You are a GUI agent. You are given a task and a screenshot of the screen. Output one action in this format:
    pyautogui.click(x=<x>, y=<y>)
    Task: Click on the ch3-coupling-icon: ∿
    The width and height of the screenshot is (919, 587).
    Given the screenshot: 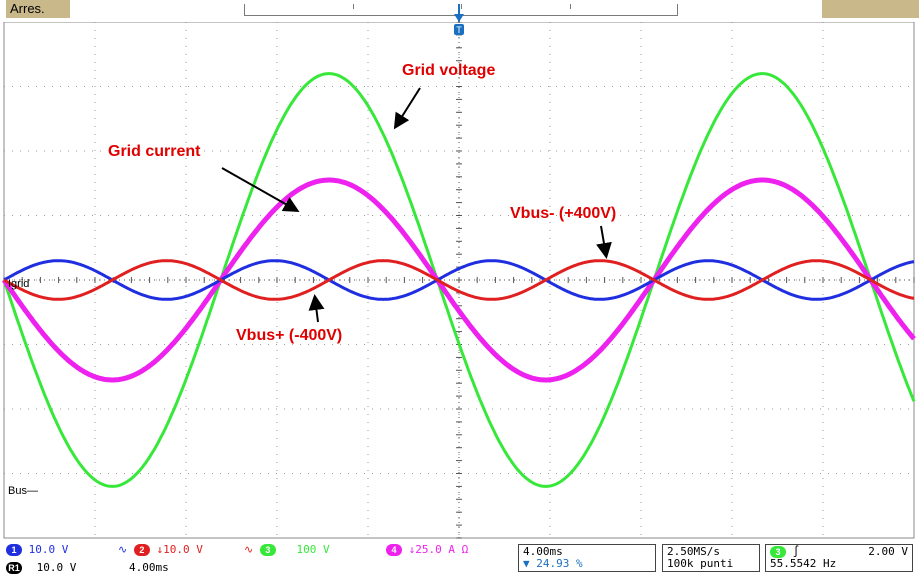 What is the action you would take?
    pyautogui.click(x=249, y=549)
    